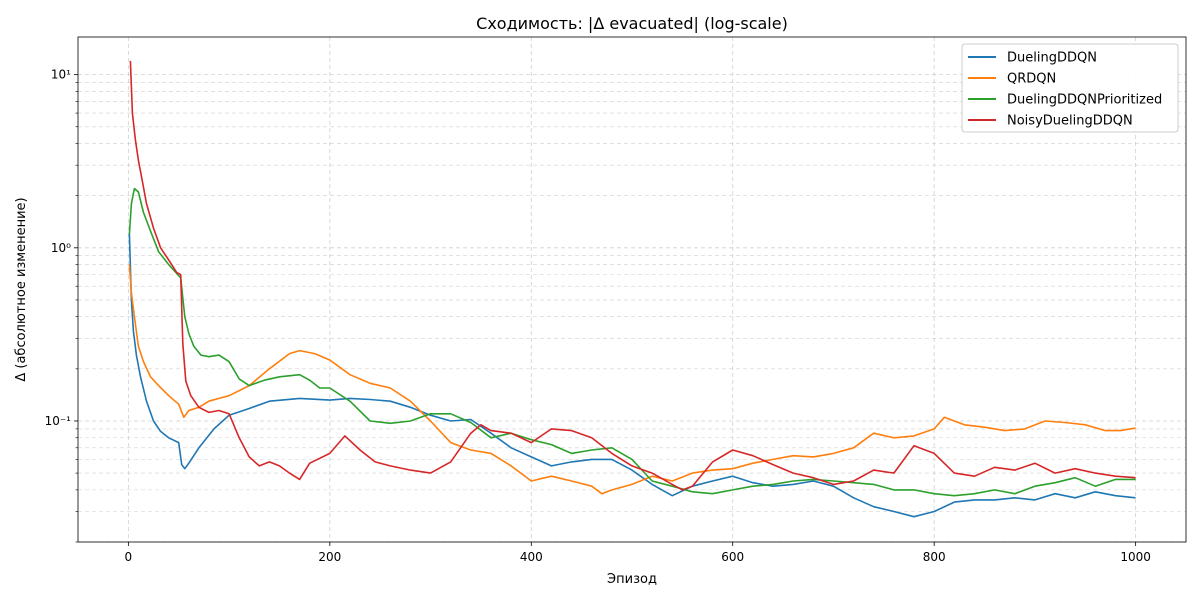 The width and height of the screenshot is (1200, 600). What do you see at coordinates (934, 557) in the screenshot?
I see `x-tick-label: 800` at bounding box center [934, 557].